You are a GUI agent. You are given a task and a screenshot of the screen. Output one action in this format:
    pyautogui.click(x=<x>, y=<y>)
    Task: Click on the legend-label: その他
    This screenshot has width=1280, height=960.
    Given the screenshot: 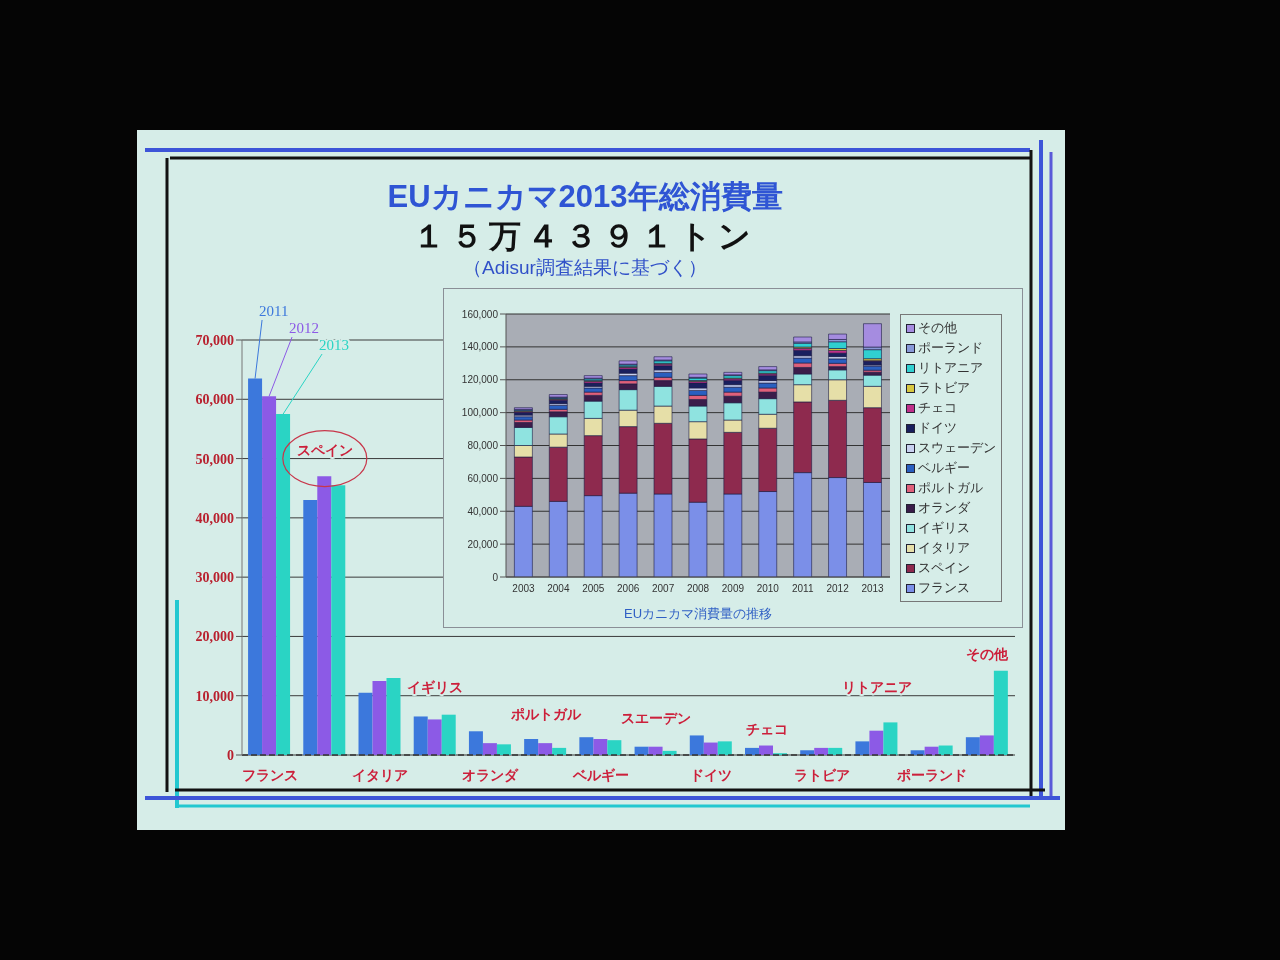 What is the action you would take?
    pyautogui.click(x=937, y=328)
    